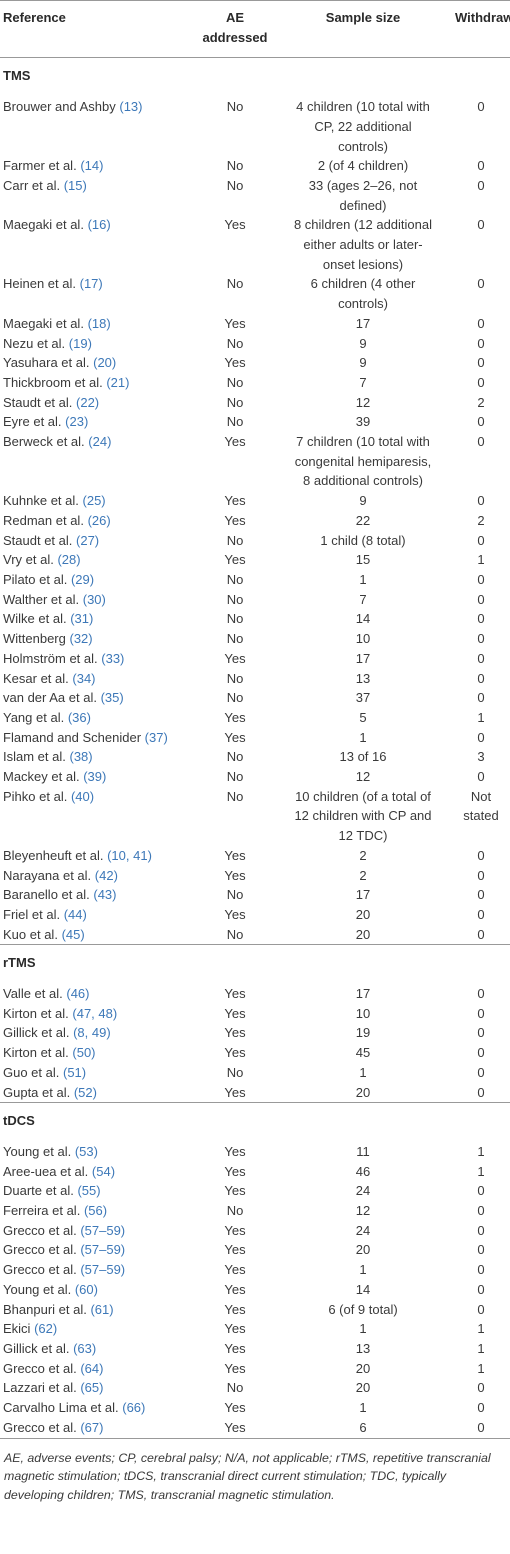 This screenshot has height=1554, width=510. What do you see at coordinates (34, 757) in the screenshot?
I see `reference-name: Islam et al.` at bounding box center [34, 757].